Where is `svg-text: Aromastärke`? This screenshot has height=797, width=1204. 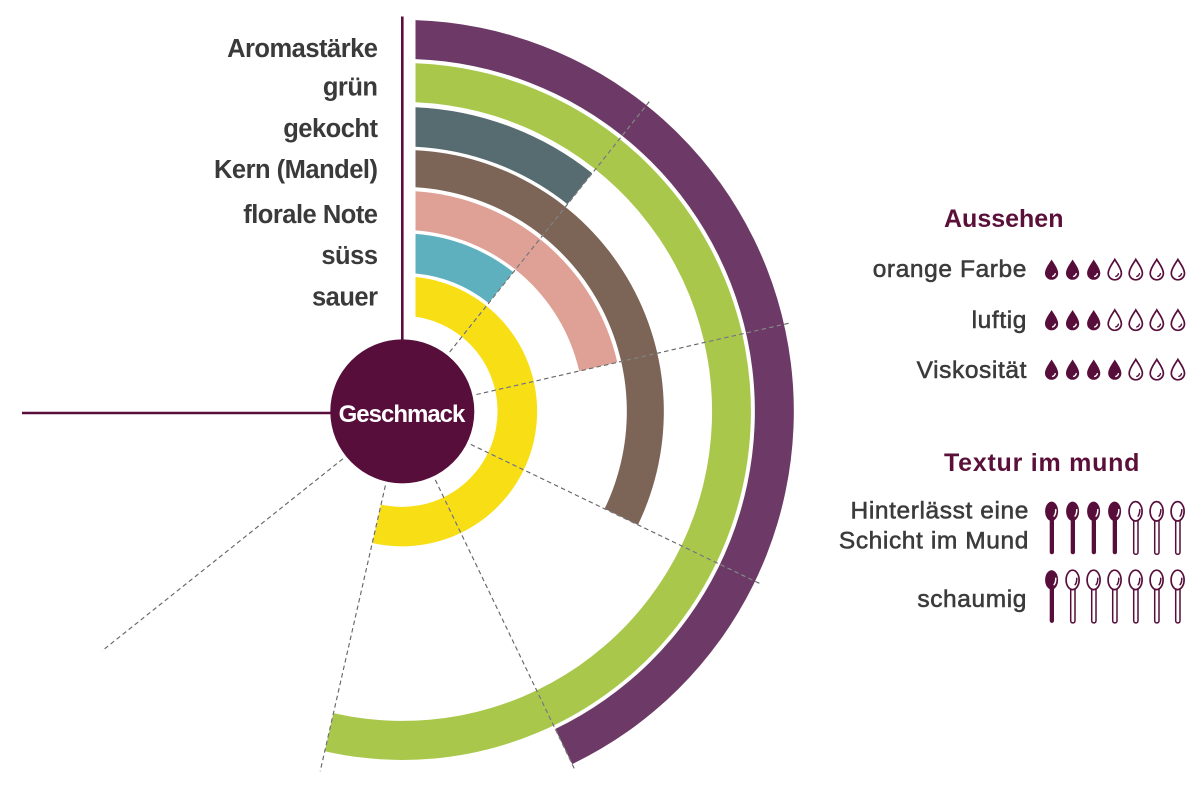
svg-text: Aromastärke is located at coordinates (302, 49).